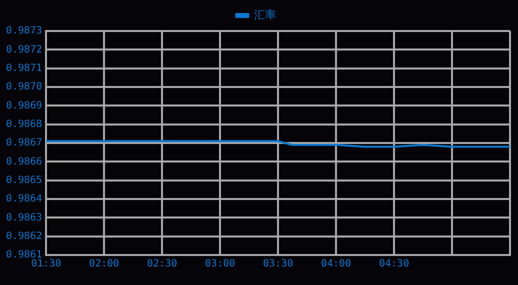 The image size is (518, 285). I want to click on x-tick-label: 04:00, so click(336, 264).